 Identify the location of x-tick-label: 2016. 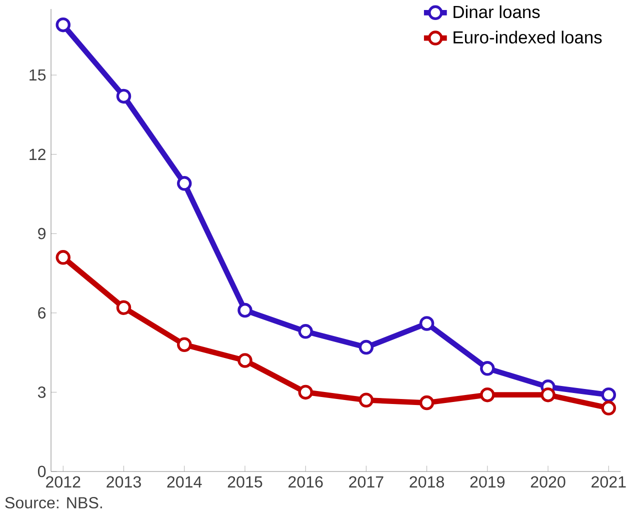
(305, 482).